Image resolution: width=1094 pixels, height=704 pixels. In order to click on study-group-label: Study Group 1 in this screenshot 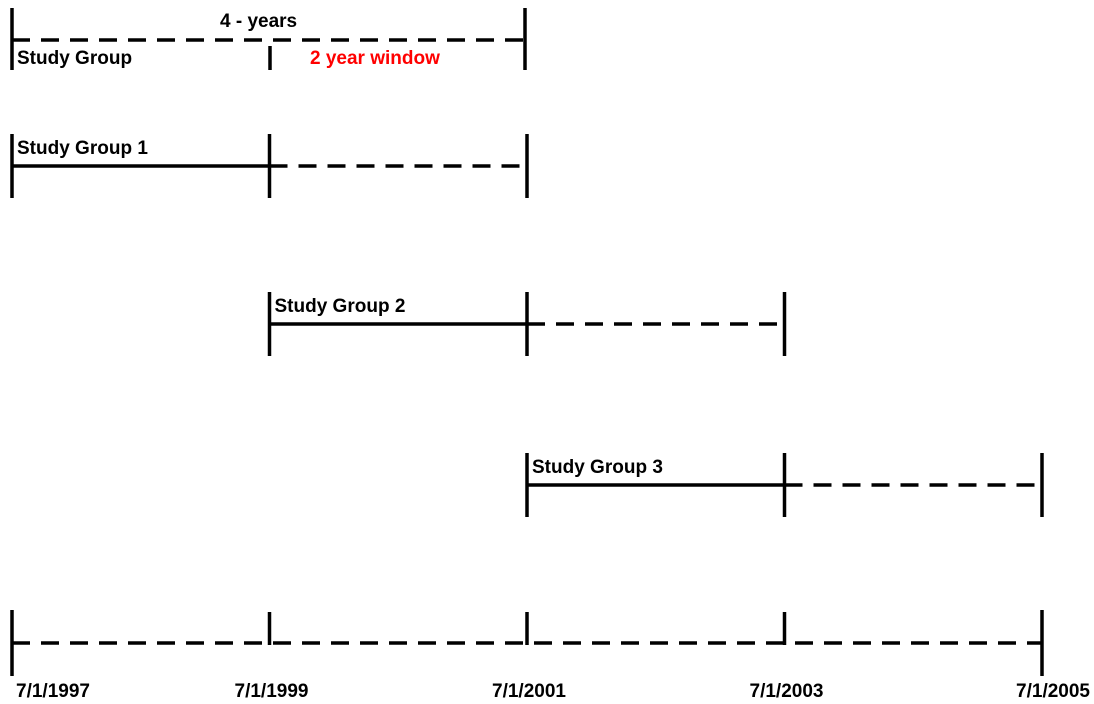, I will do `click(82, 148)`.